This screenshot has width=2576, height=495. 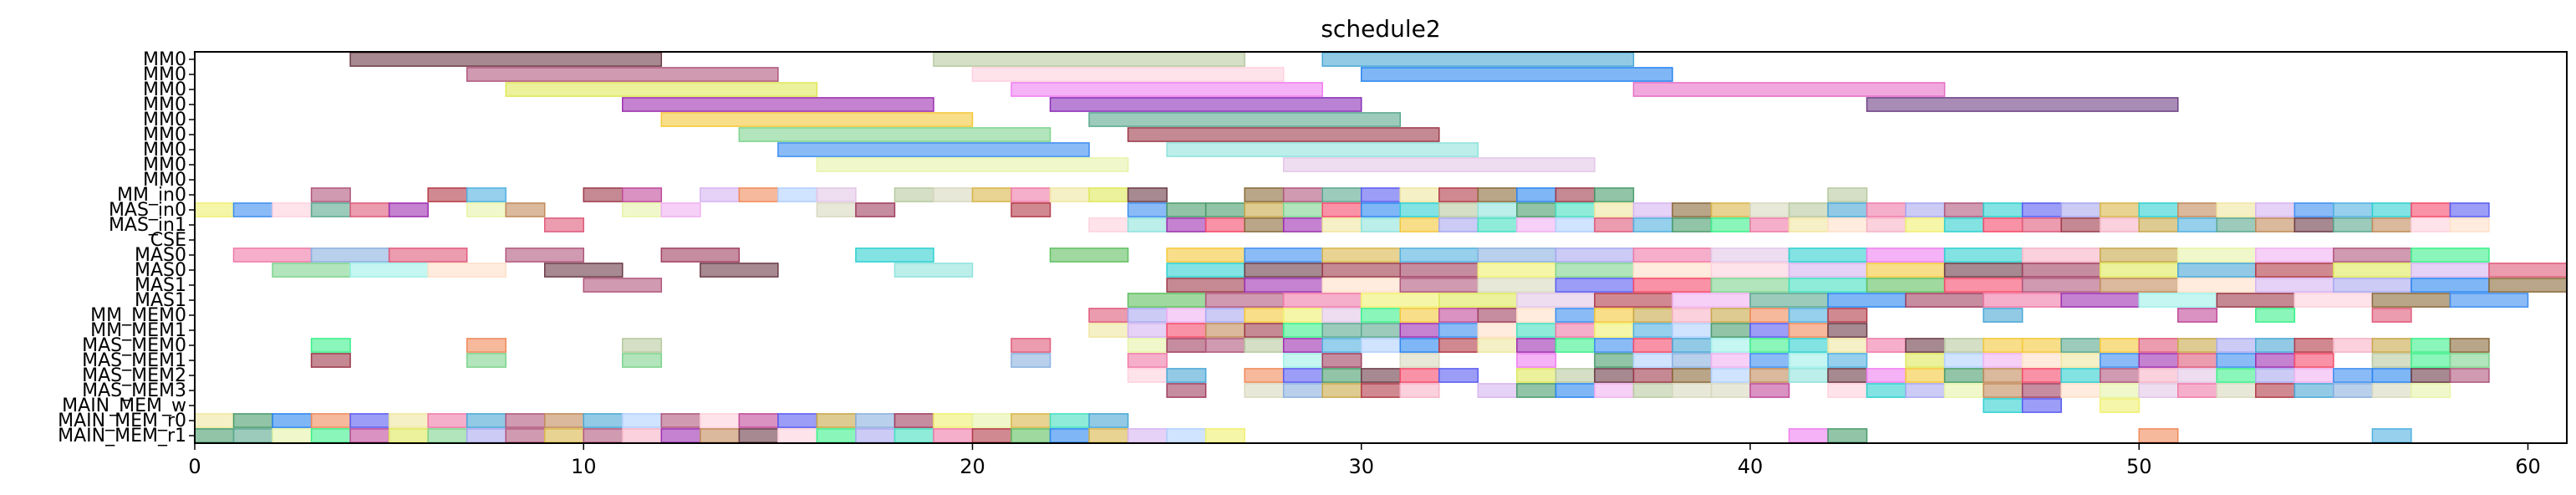 What do you see at coordinates (2528, 466) in the screenshot?
I see `x-tick-label: 60` at bounding box center [2528, 466].